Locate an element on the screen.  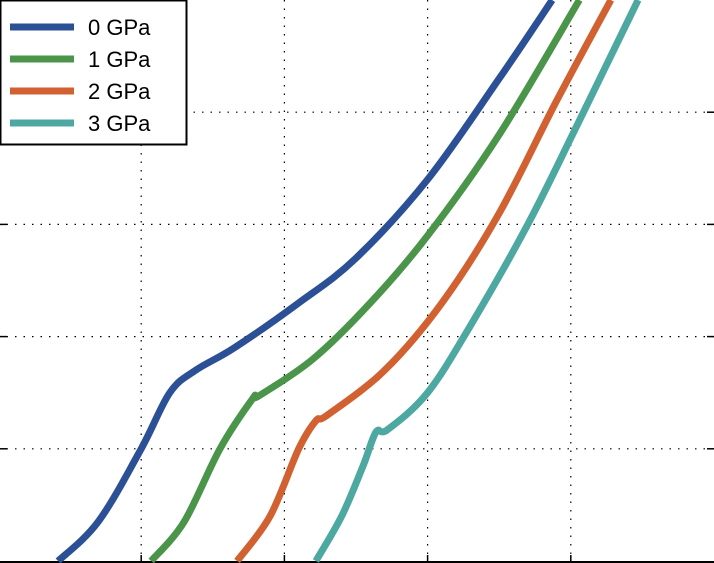
legend-label-0-gpa: 0 GPa is located at coordinates (119, 27).